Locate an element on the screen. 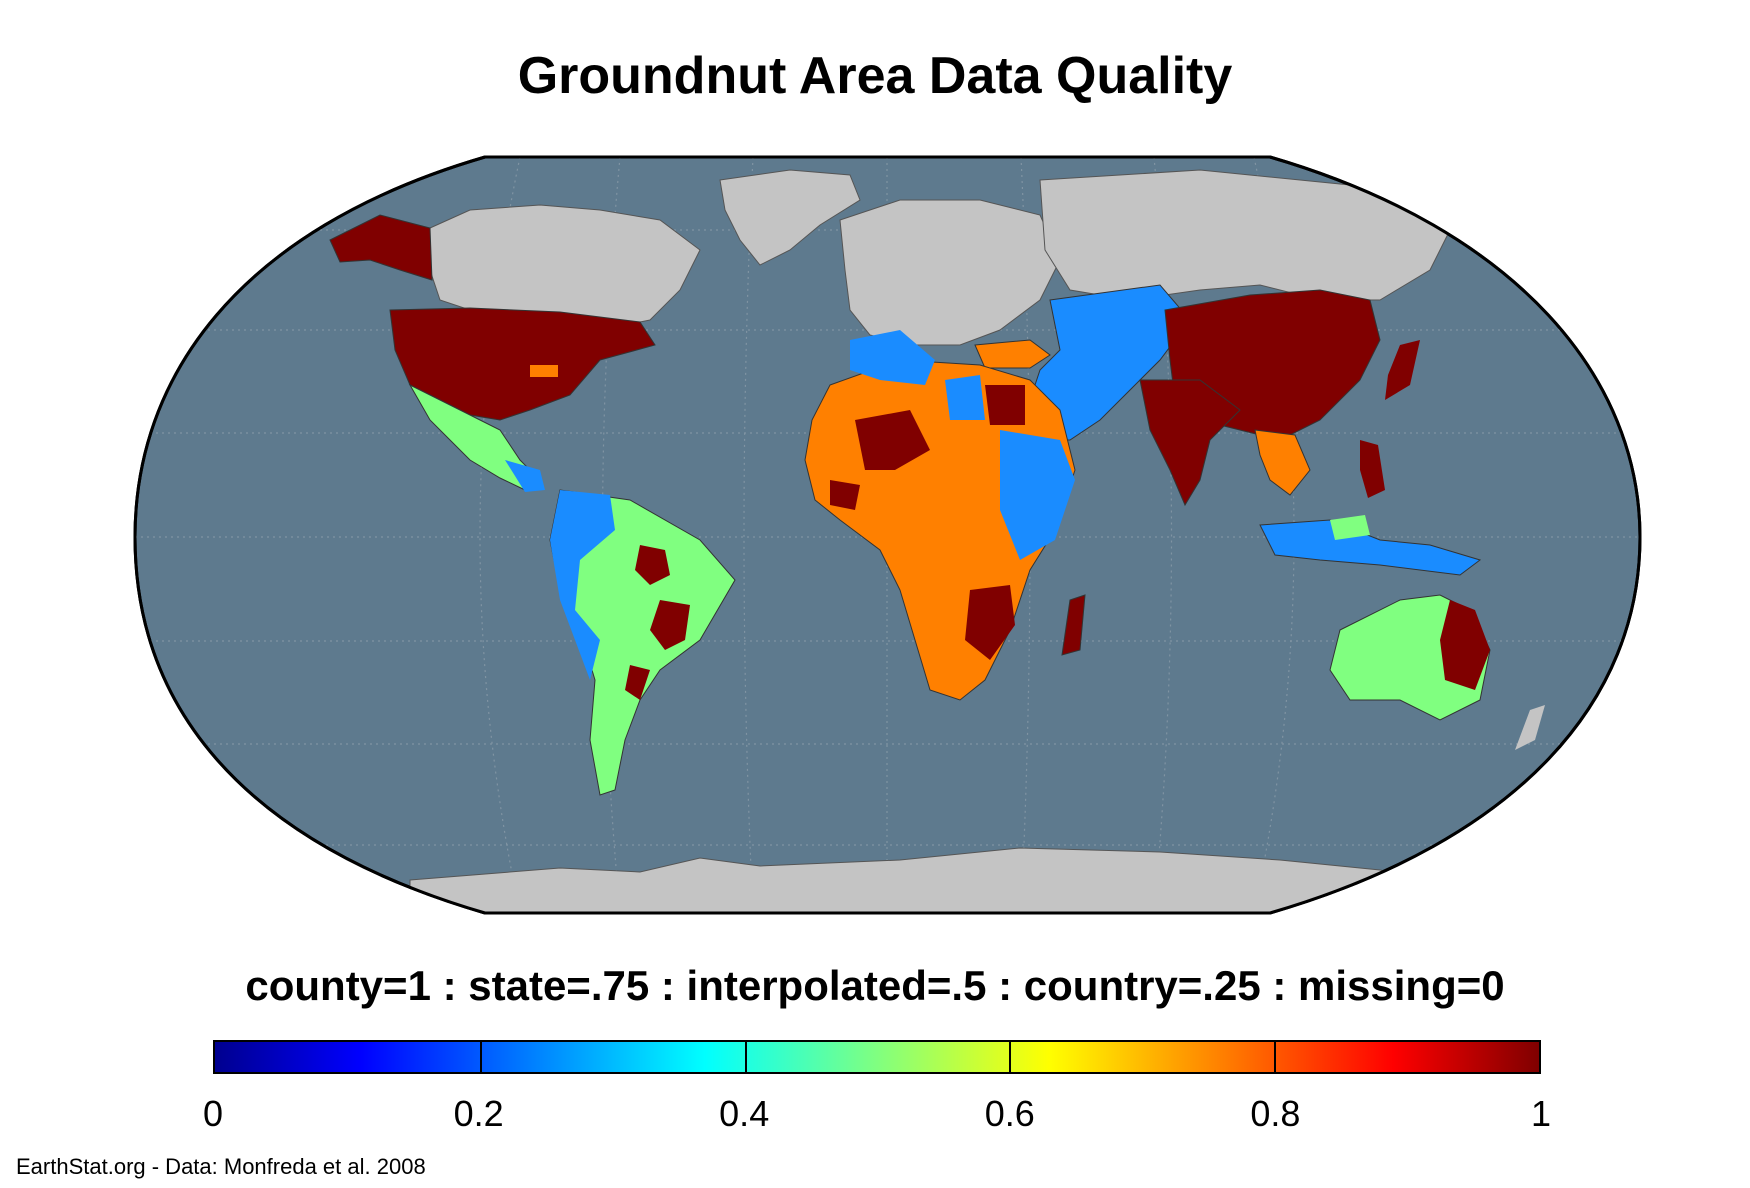 The height and width of the screenshot is (1188, 1750). philippines is located at coordinates (1372, 469).